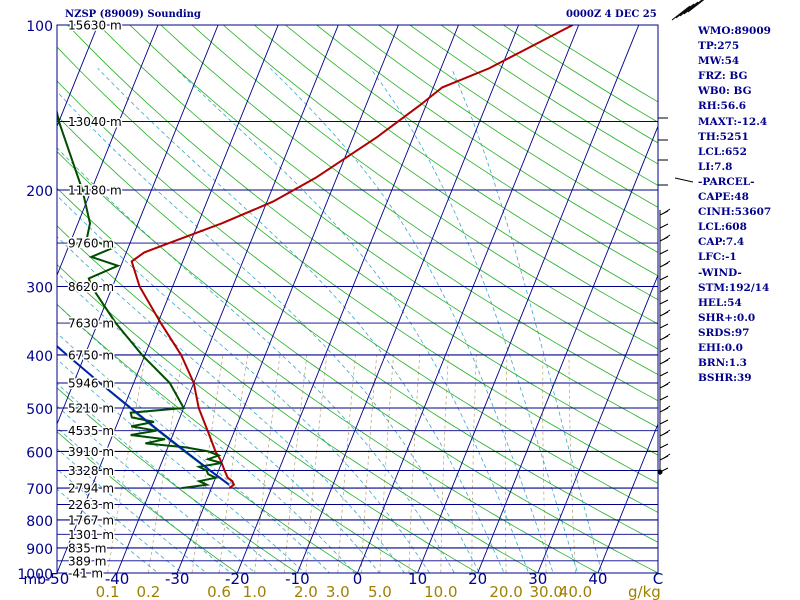 The width and height of the screenshot is (800, 600). I want to click on pressure-tick-label: 500, so click(39, 410).